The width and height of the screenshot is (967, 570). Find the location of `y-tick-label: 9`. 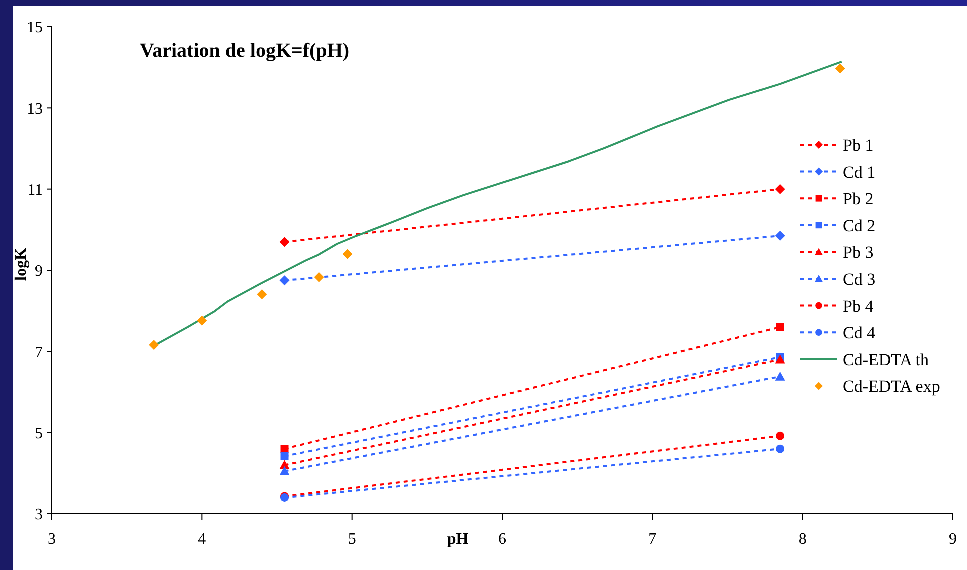

y-tick-label: 9 is located at coordinates (39, 271).